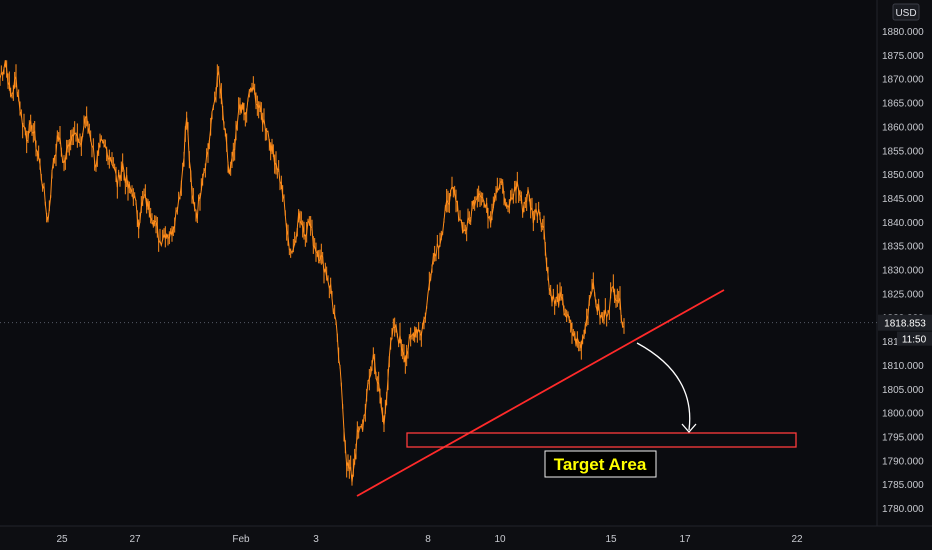  I want to click on price-tick-label: 1875.000, so click(903, 56).